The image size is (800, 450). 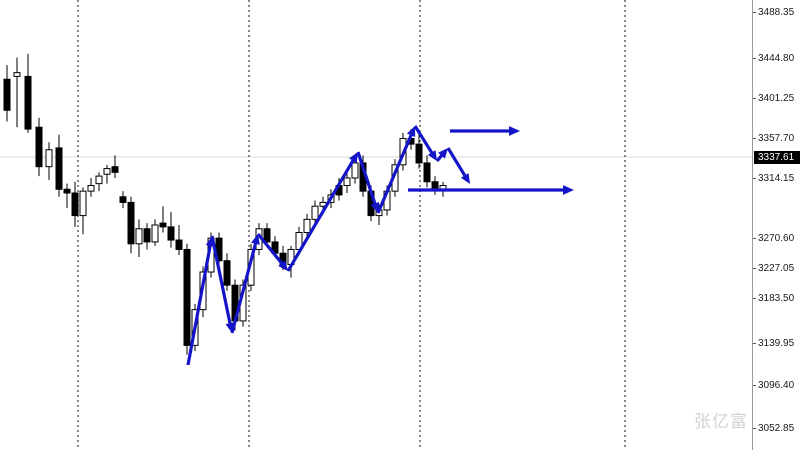 I want to click on price-axis-label: 3052.85, so click(x=776, y=428).